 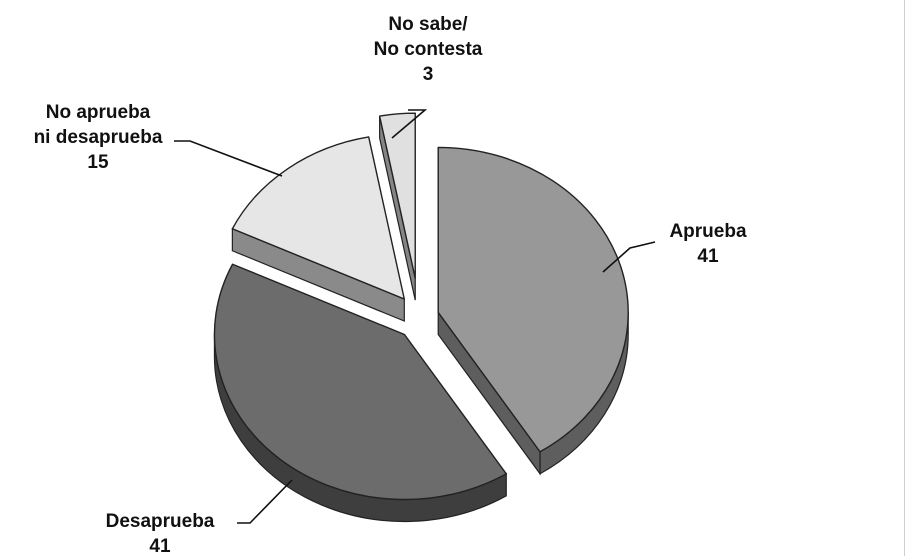 What do you see at coordinates (708, 231) in the screenshot?
I see `label-text-aprueba: Aprueba` at bounding box center [708, 231].